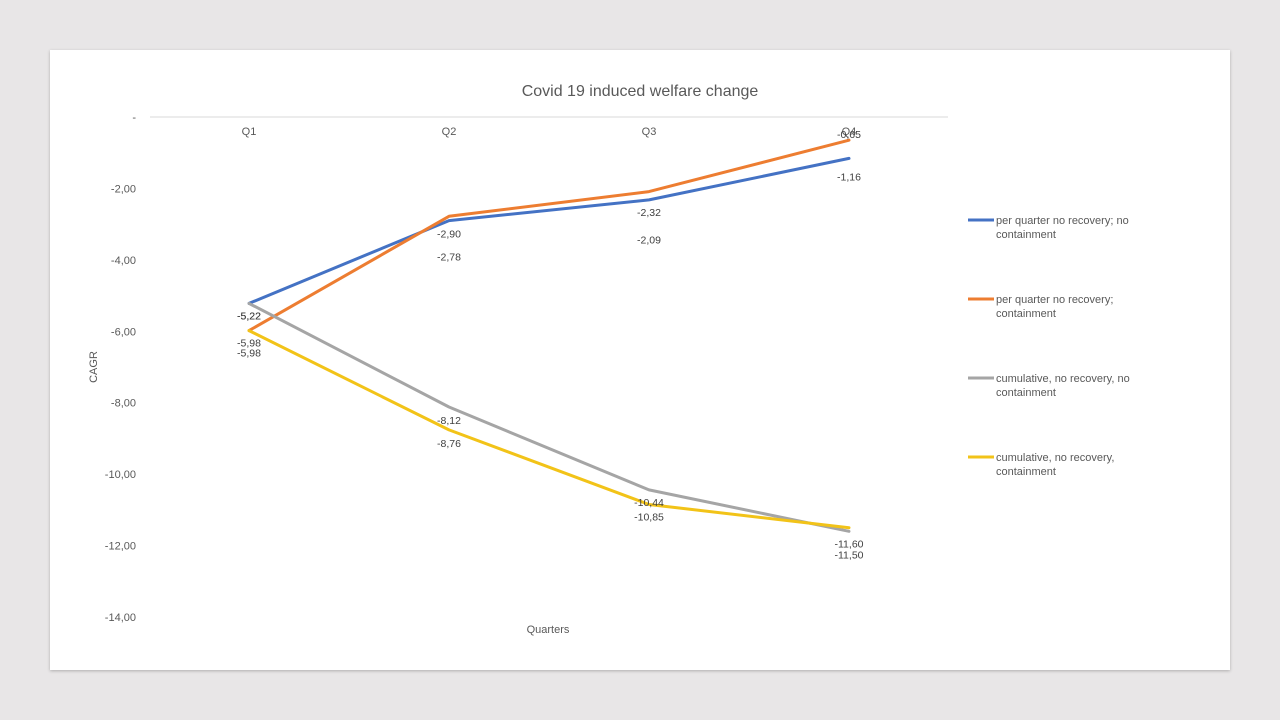  What do you see at coordinates (123, 332) in the screenshot?
I see `y-tick-label: -6,00` at bounding box center [123, 332].